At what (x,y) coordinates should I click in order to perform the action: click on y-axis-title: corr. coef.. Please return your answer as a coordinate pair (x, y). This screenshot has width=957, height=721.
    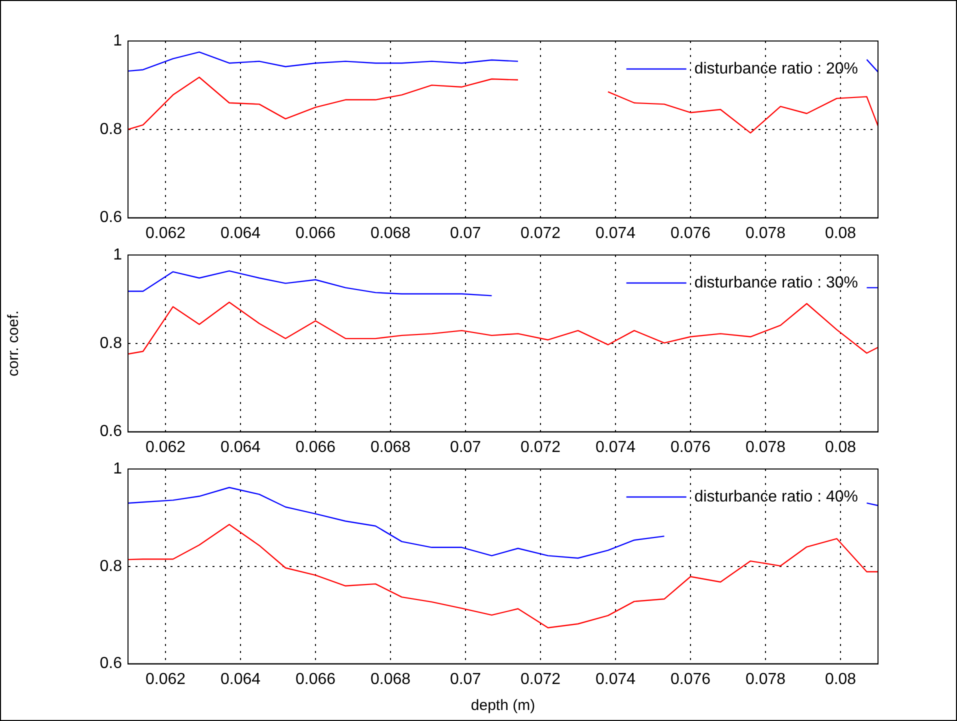
    Looking at the image, I should click on (13, 343).